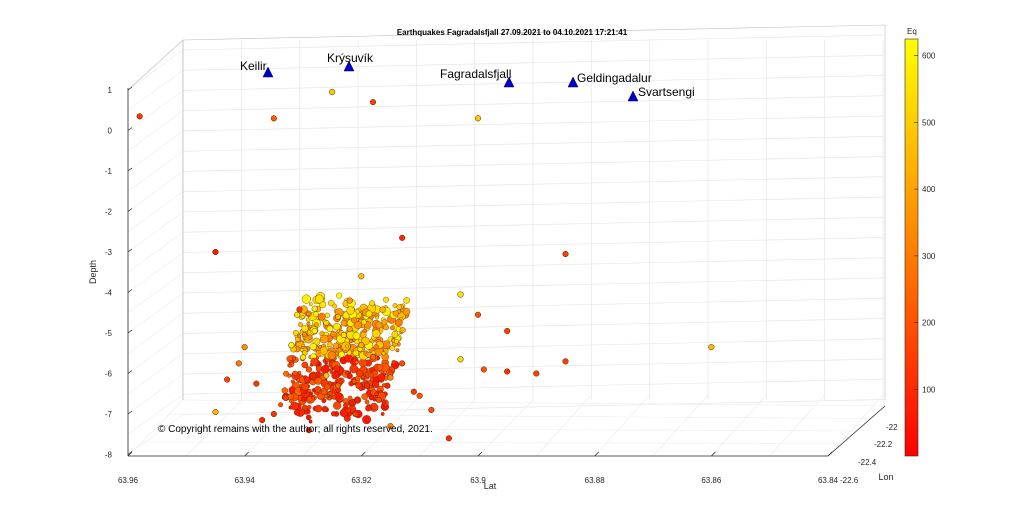 The image size is (1024, 513). What do you see at coordinates (128, 480) in the screenshot?
I see `lat-tick-label: 63.96` at bounding box center [128, 480].